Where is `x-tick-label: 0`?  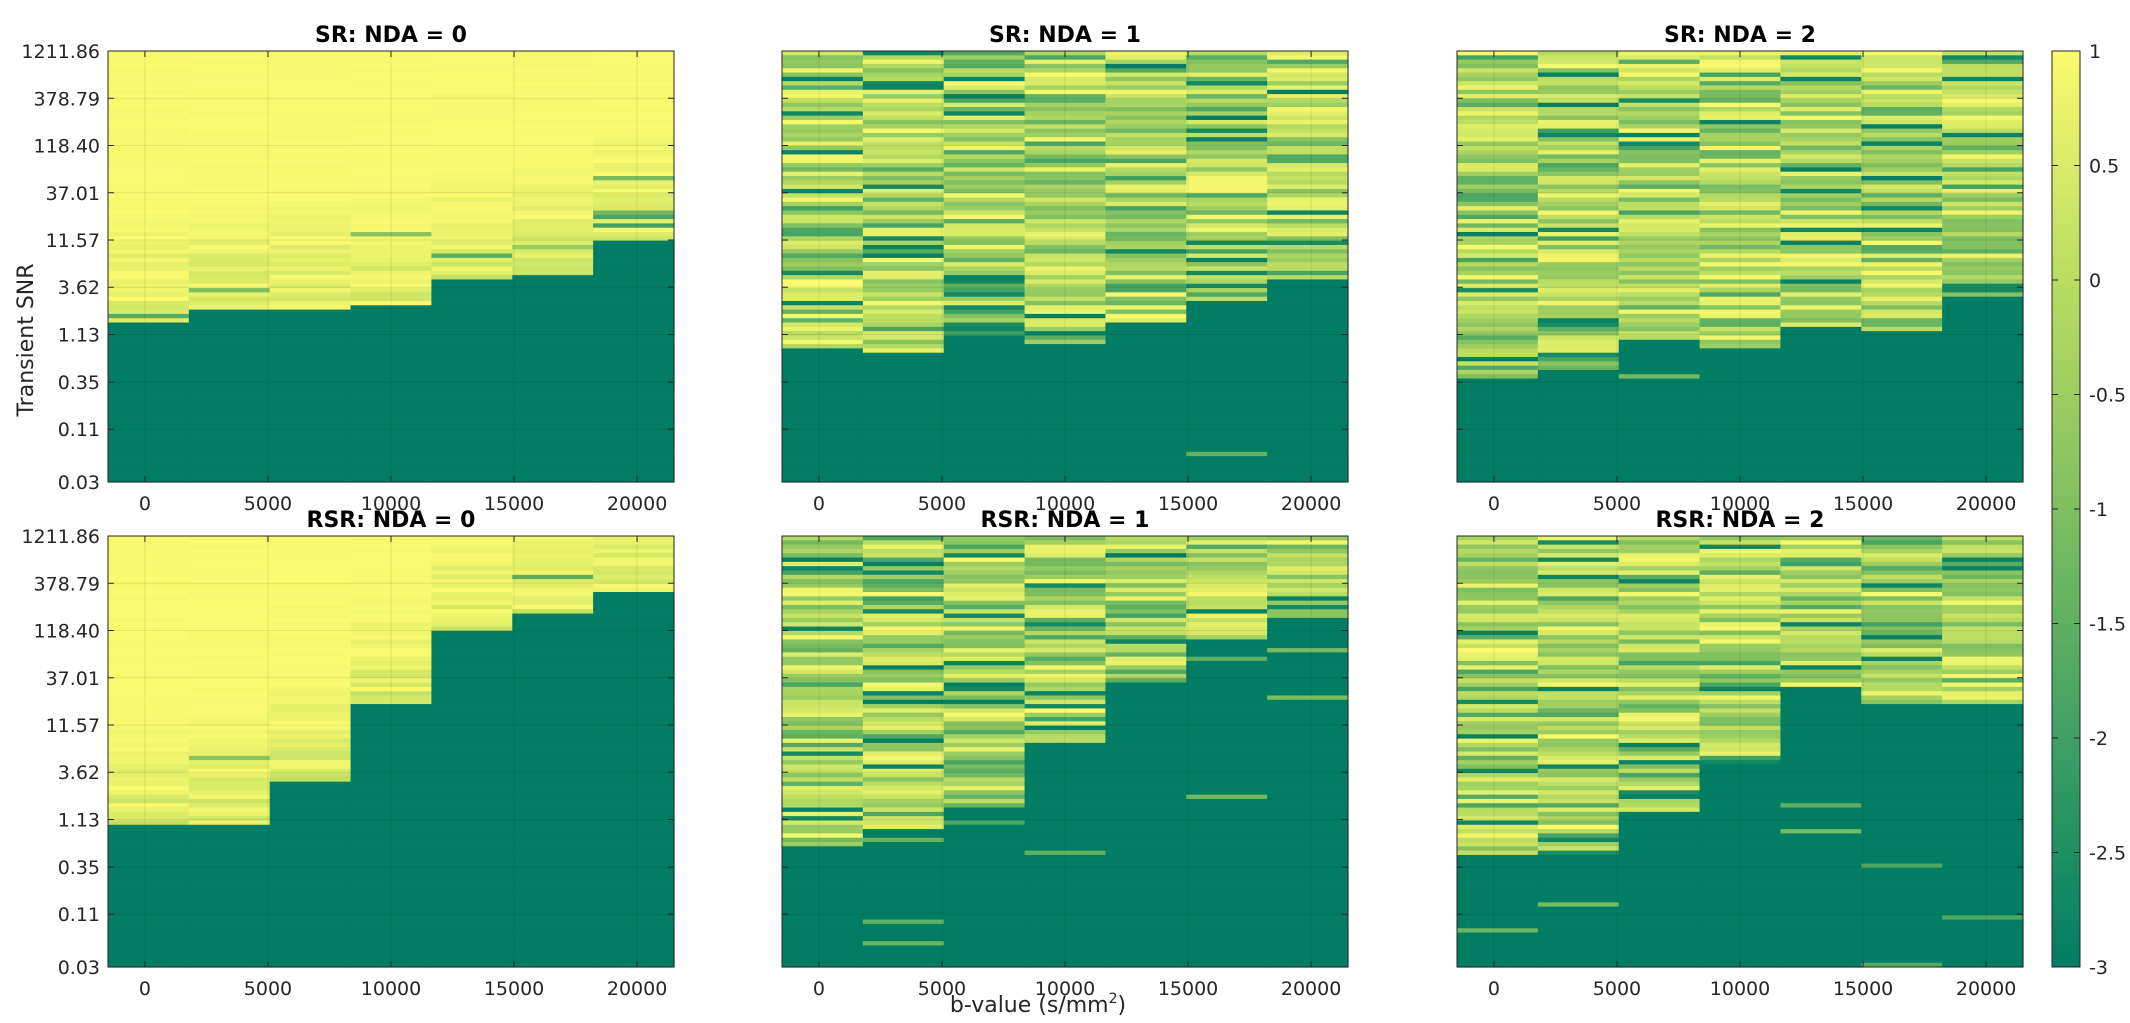
x-tick-label: 0 is located at coordinates (819, 989).